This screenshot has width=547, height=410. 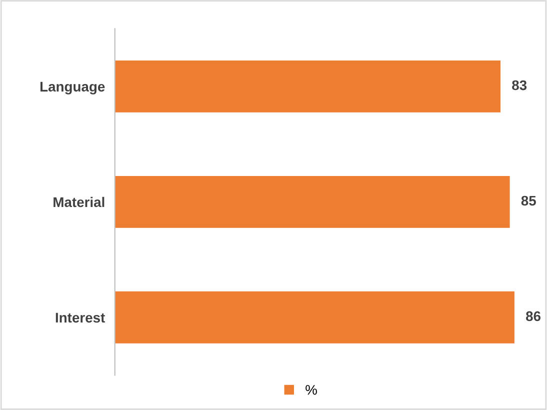 I want to click on y-tick-label: Language, so click(x=72, y=88).